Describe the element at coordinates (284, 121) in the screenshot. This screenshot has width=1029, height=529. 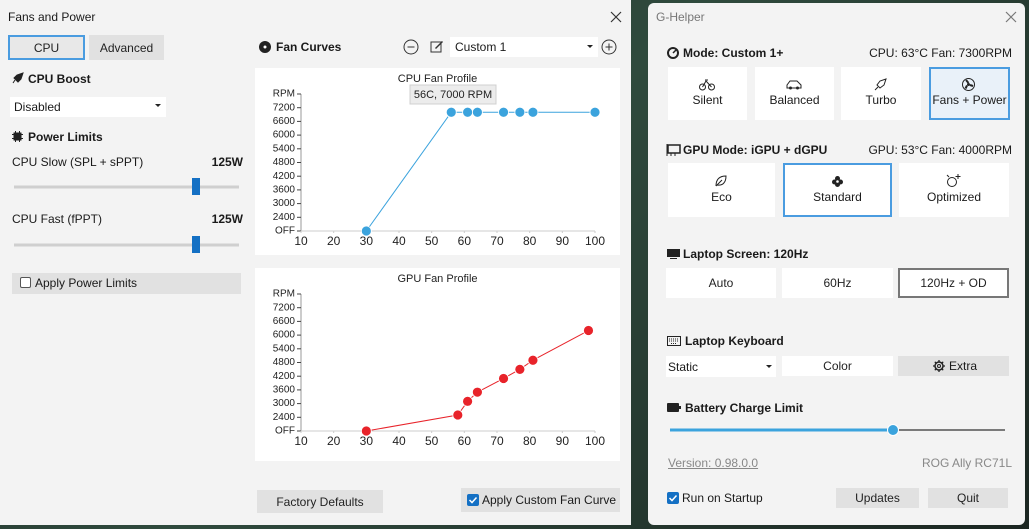
I see `y-tick-label: 6600` at that location.